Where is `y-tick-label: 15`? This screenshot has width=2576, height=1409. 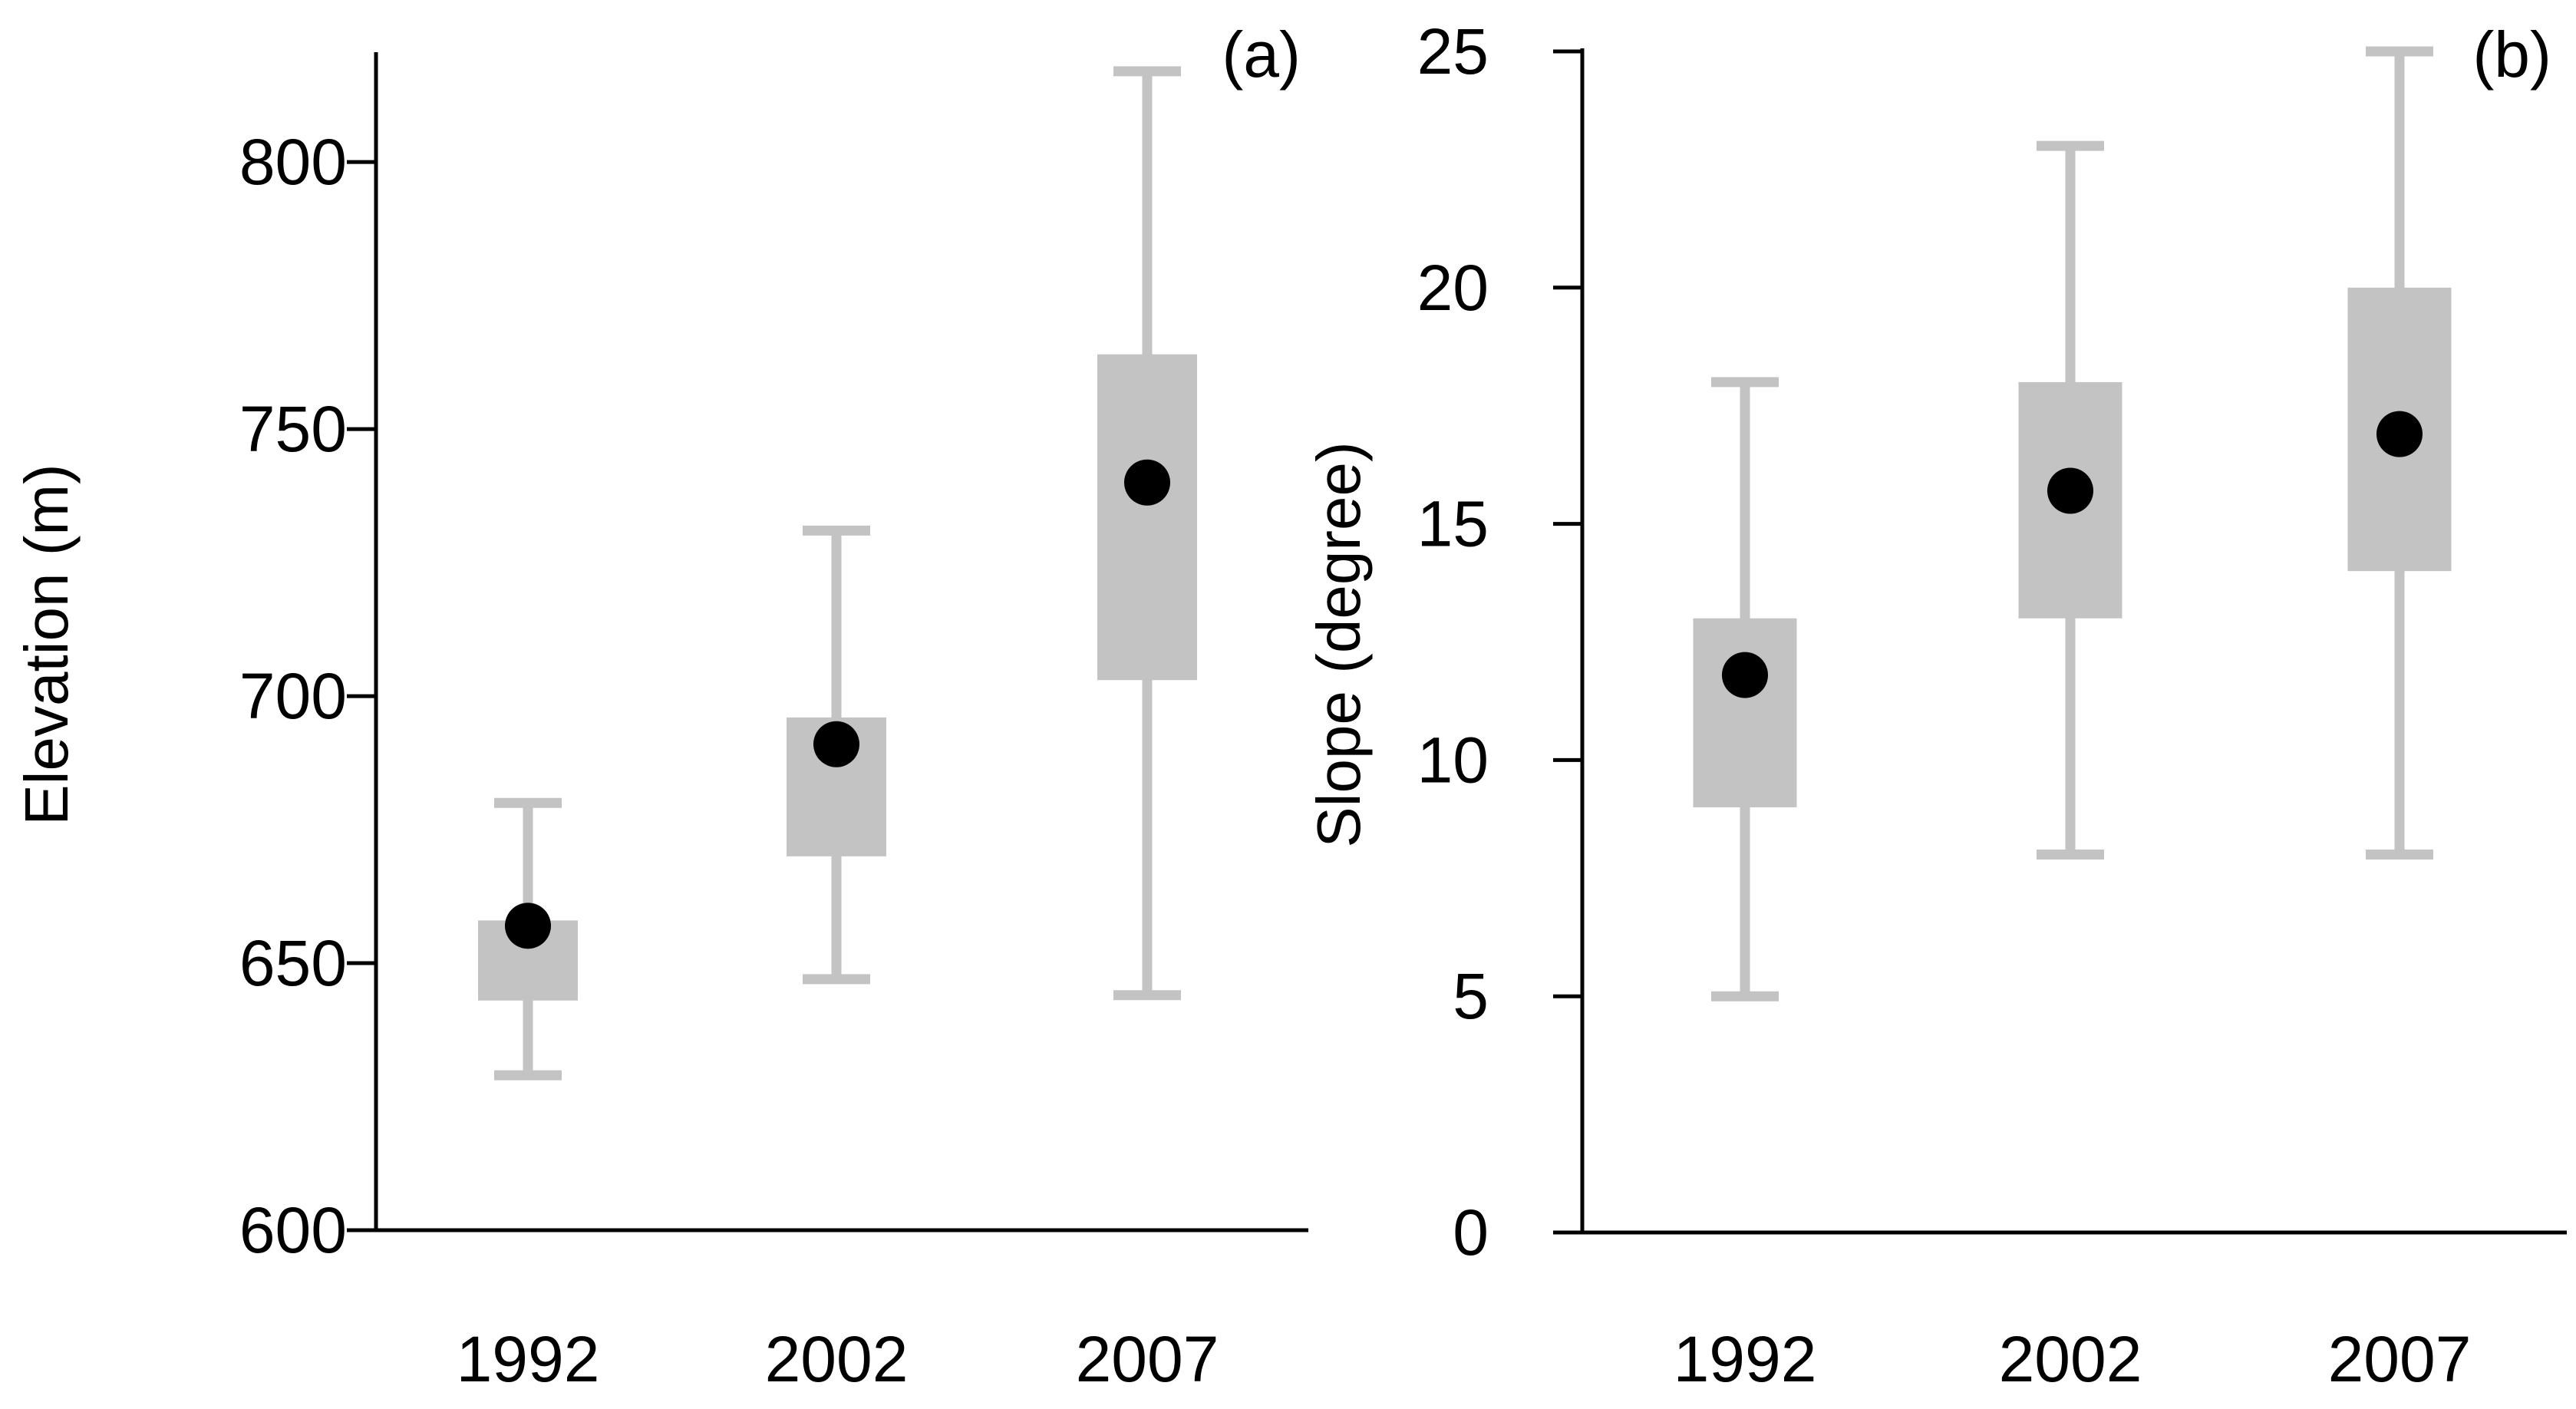 y-tick-label: 15 is located at coordinates (1453, 524).